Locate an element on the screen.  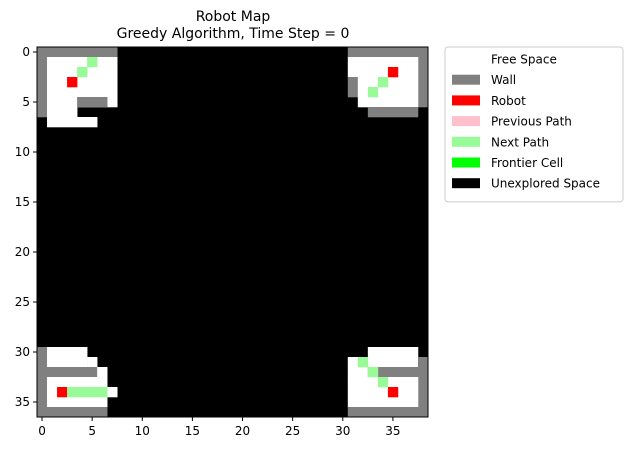
x-axis: 0 5 10 15 20 25 30 35 is located at coordinates (219, 427).